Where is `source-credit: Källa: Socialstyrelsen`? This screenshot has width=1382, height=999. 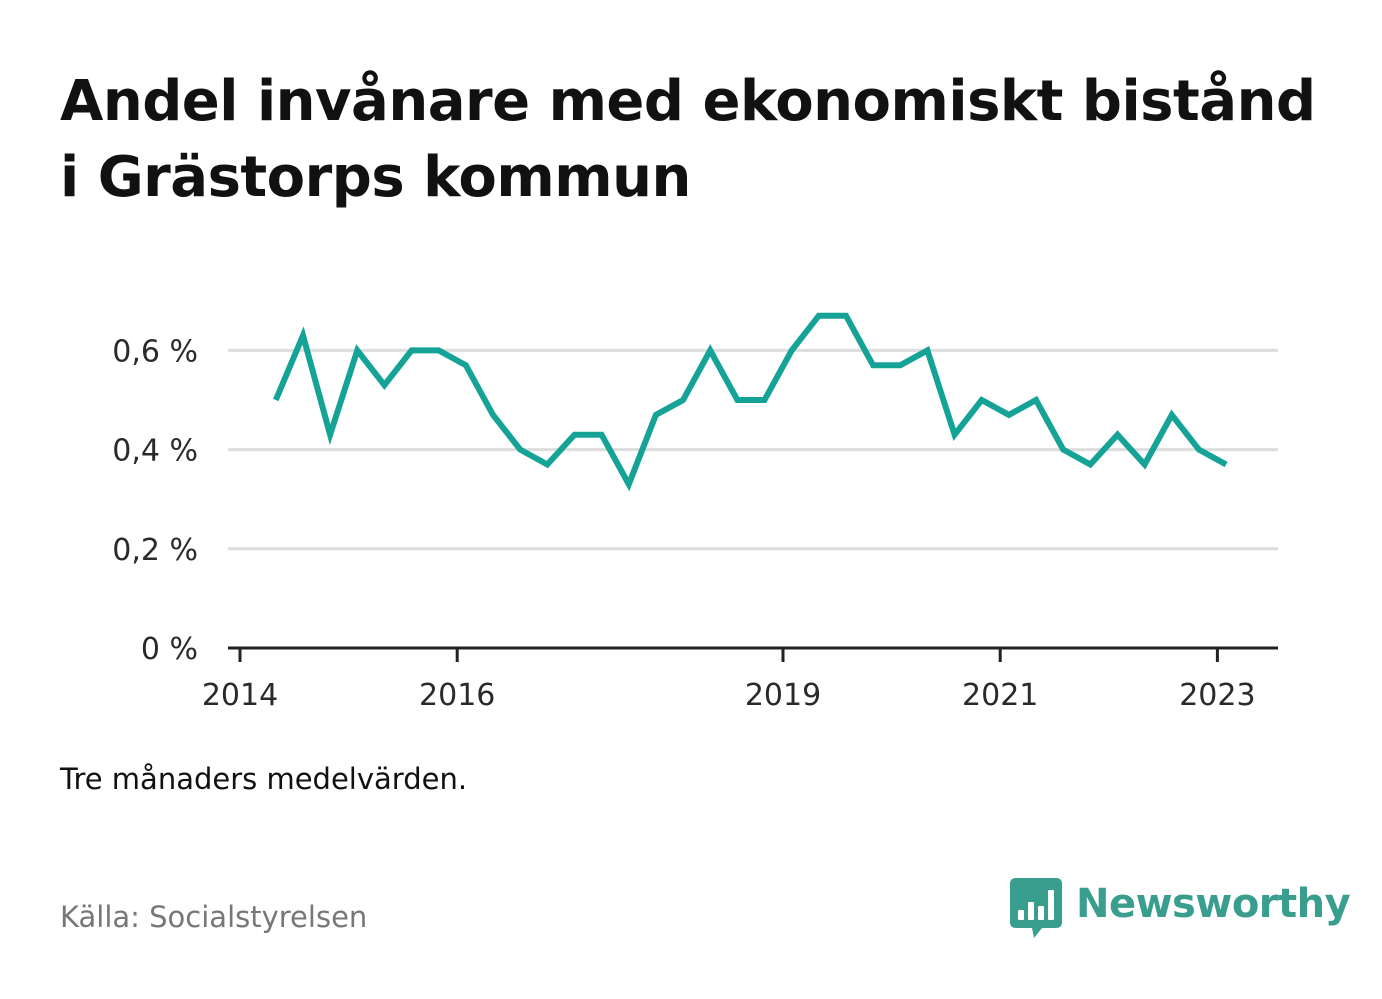
source-credit: Källa: Socialstyrelsen is located at coordinates (214, 917).